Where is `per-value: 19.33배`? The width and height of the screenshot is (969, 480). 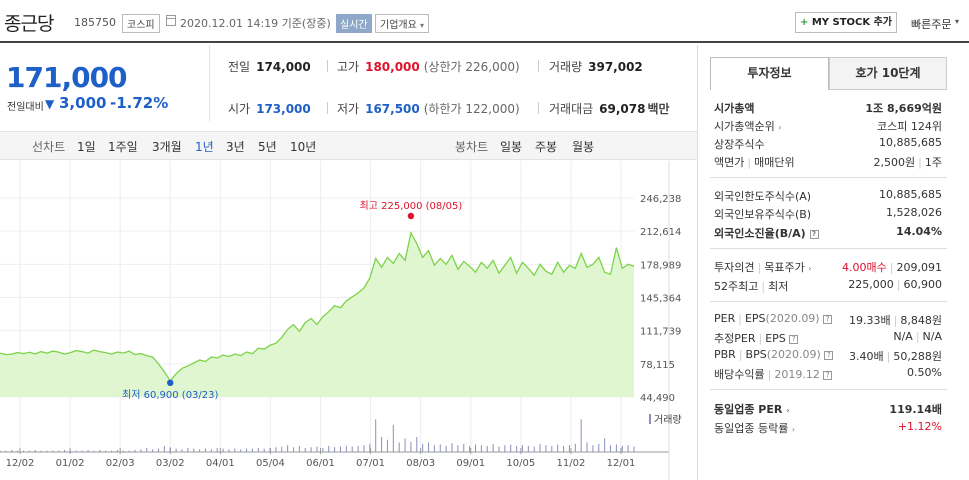
per-value: 19.33배 is located at coordinates (870, 320).